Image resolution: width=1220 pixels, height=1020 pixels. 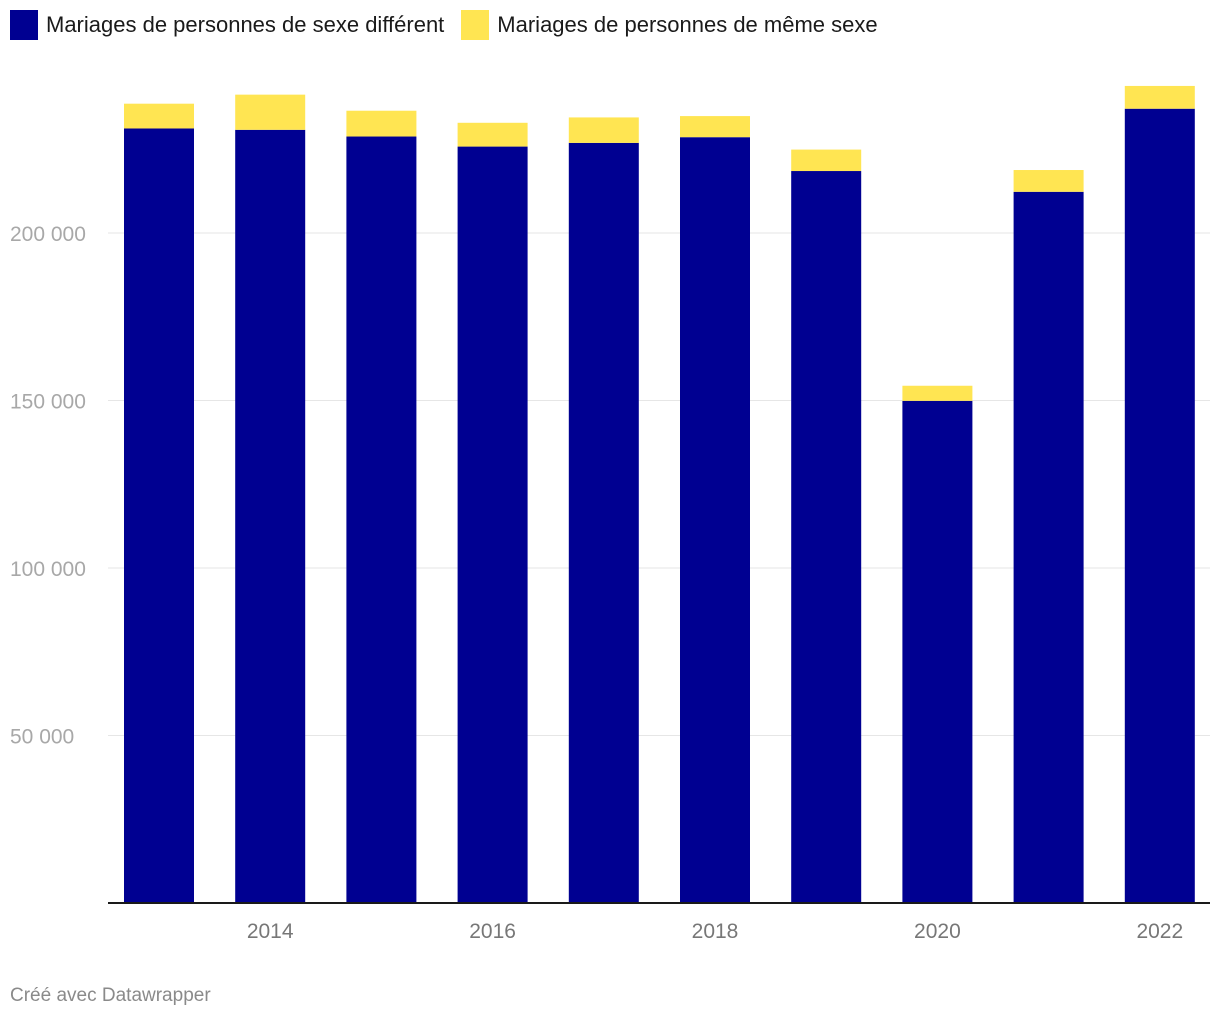 What do you see at coordinates (937, 931) in the screenshot?
I see `x-tick-label: 2020` at bounding box center [937, 931].